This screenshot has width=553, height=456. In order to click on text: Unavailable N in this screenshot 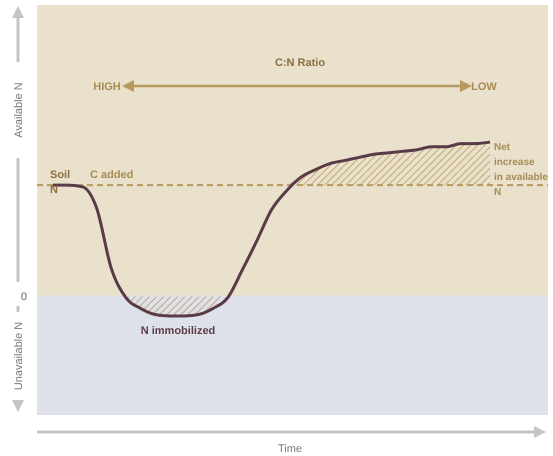, I will do `click(19, 356)`.